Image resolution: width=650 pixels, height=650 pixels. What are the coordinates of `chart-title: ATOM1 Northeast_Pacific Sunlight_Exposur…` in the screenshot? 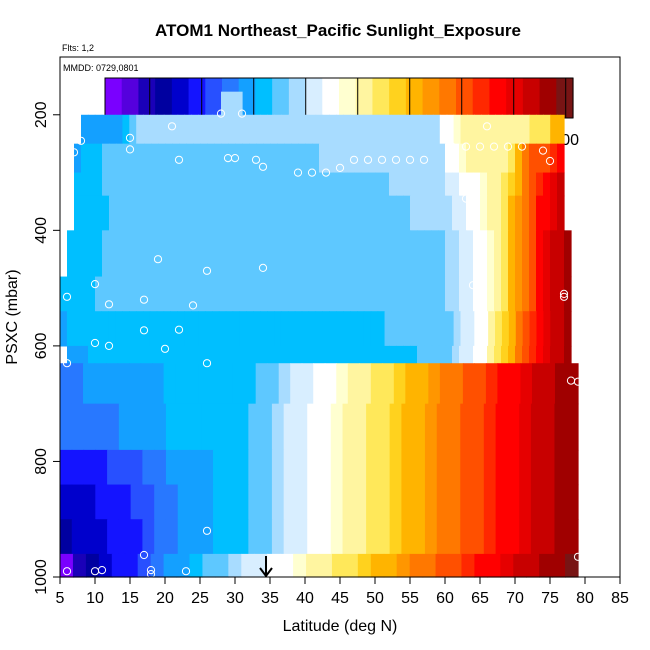 It's located at (338, 30).